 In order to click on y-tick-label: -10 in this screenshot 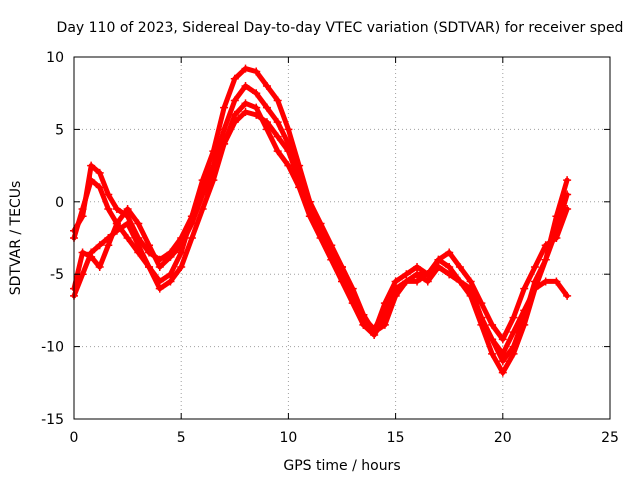, I will do `click(52, 348)`.